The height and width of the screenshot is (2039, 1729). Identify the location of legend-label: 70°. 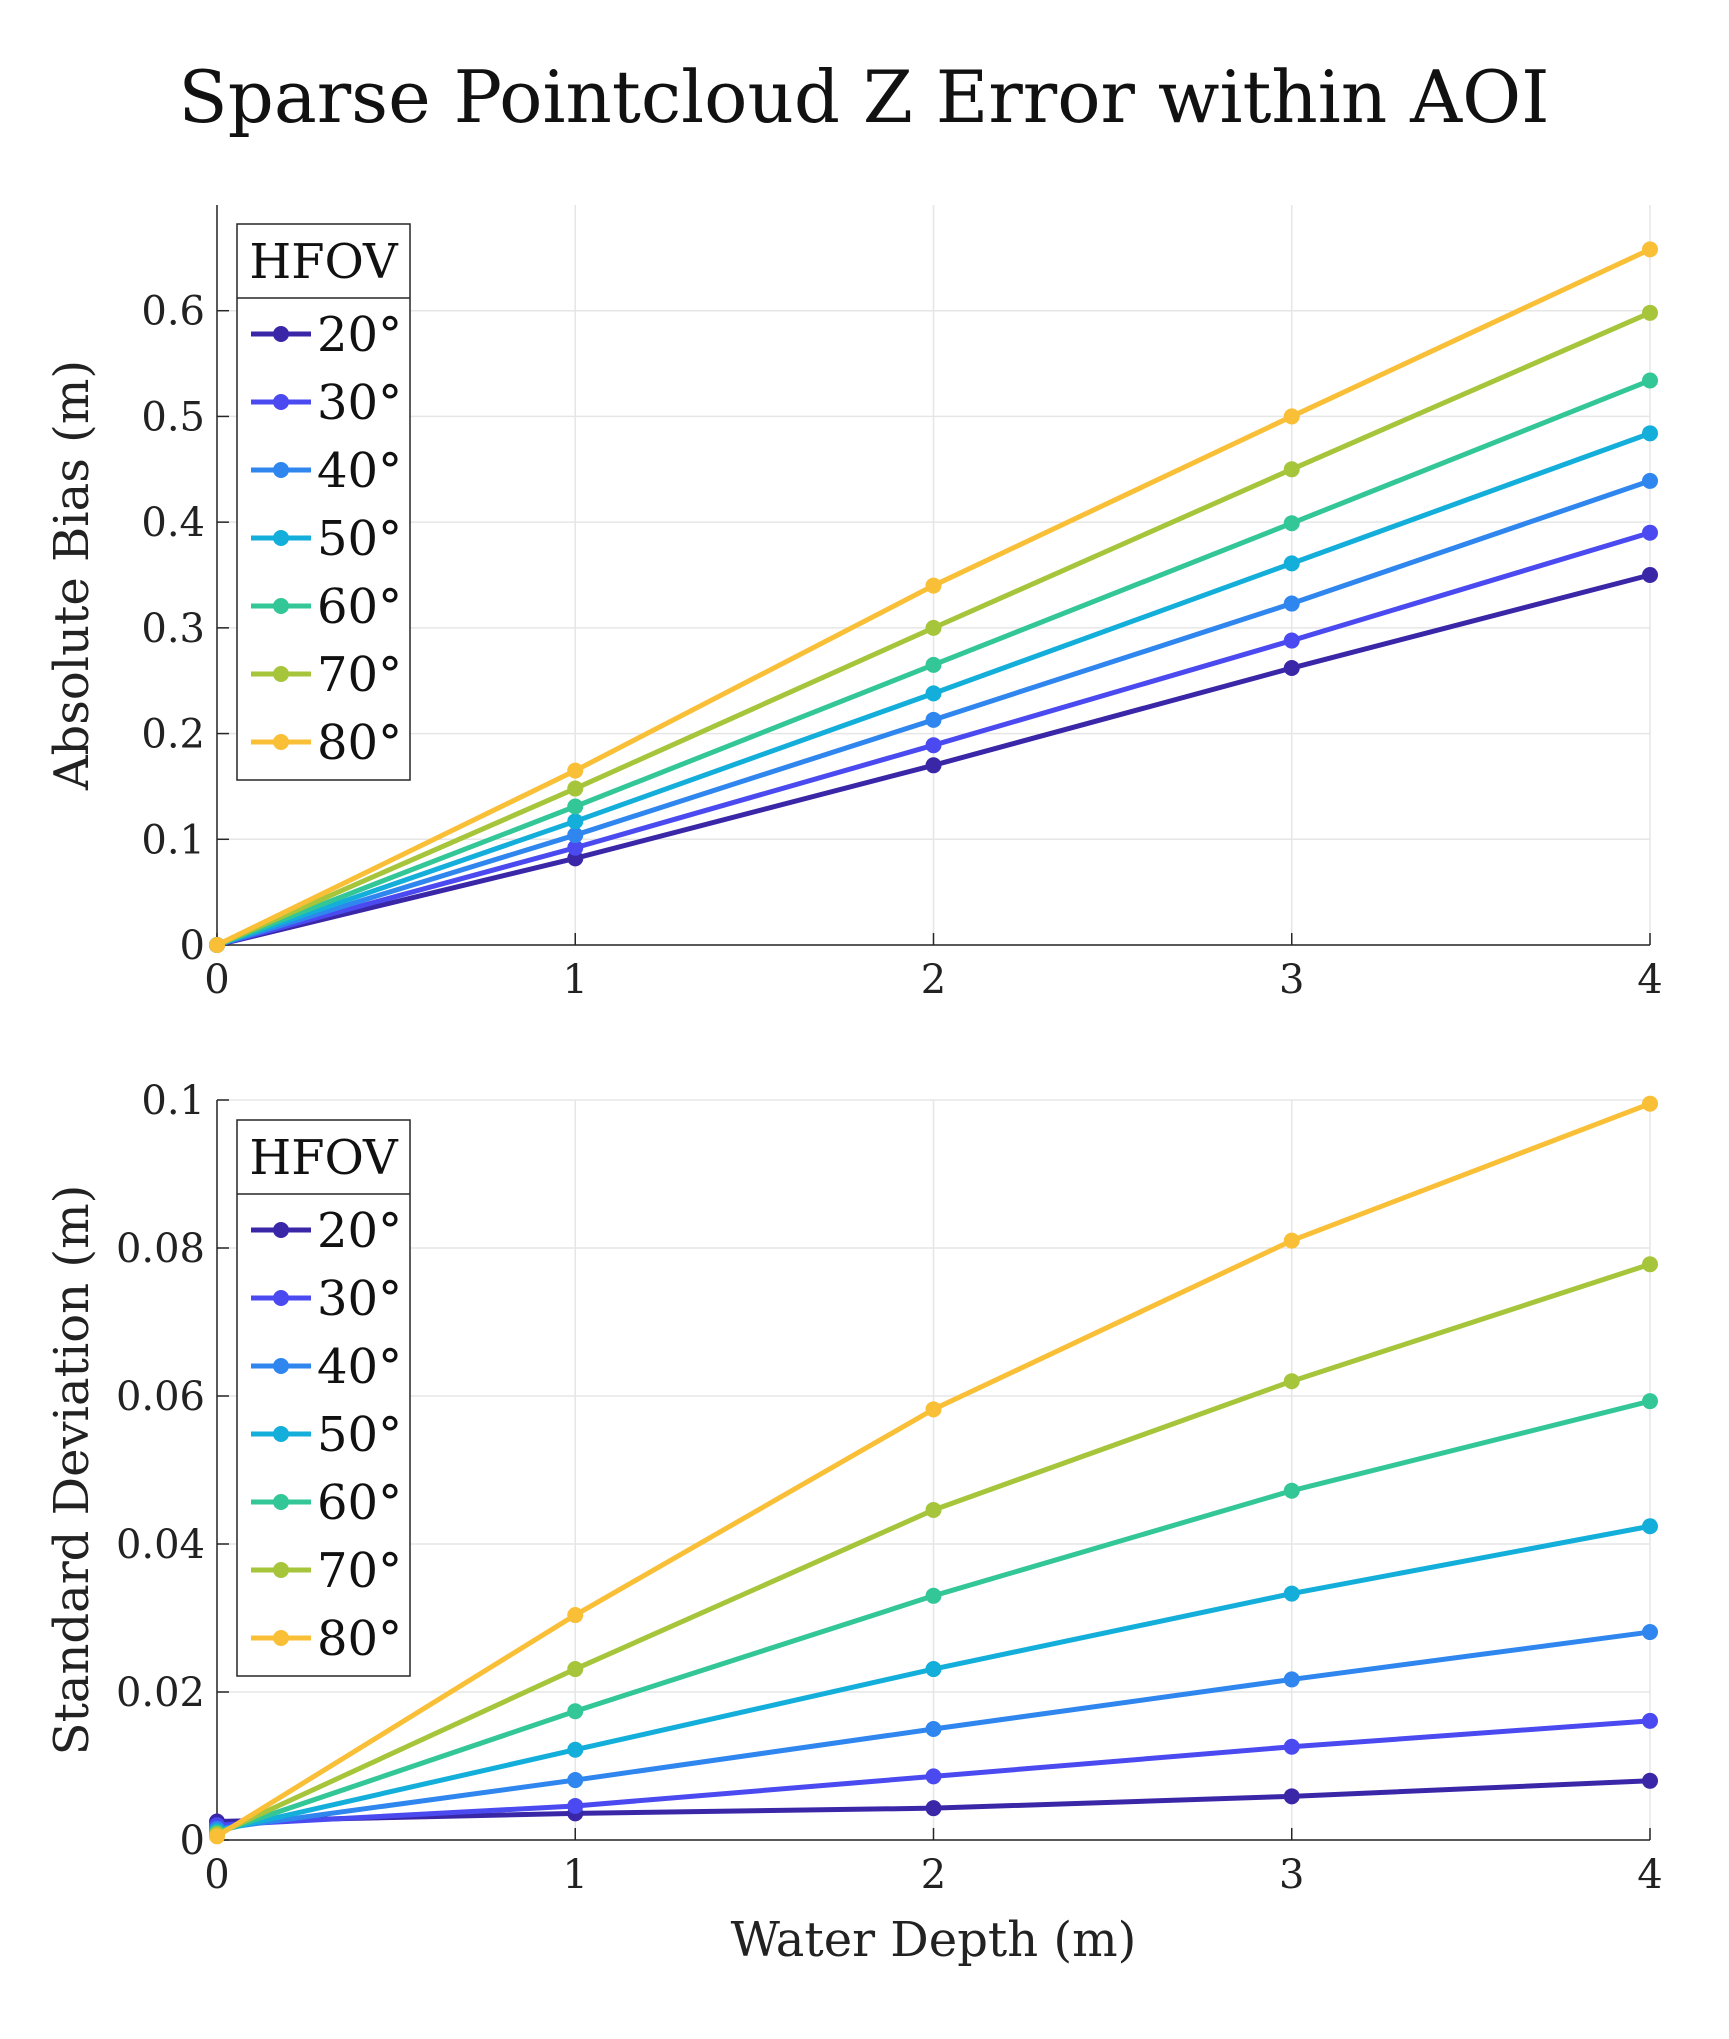
(359, 675).